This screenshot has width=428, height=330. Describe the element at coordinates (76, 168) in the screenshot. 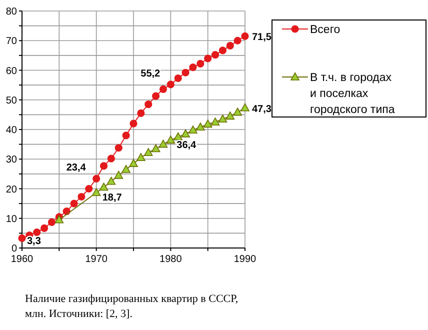

I see `data-label: 23,4` at that location.